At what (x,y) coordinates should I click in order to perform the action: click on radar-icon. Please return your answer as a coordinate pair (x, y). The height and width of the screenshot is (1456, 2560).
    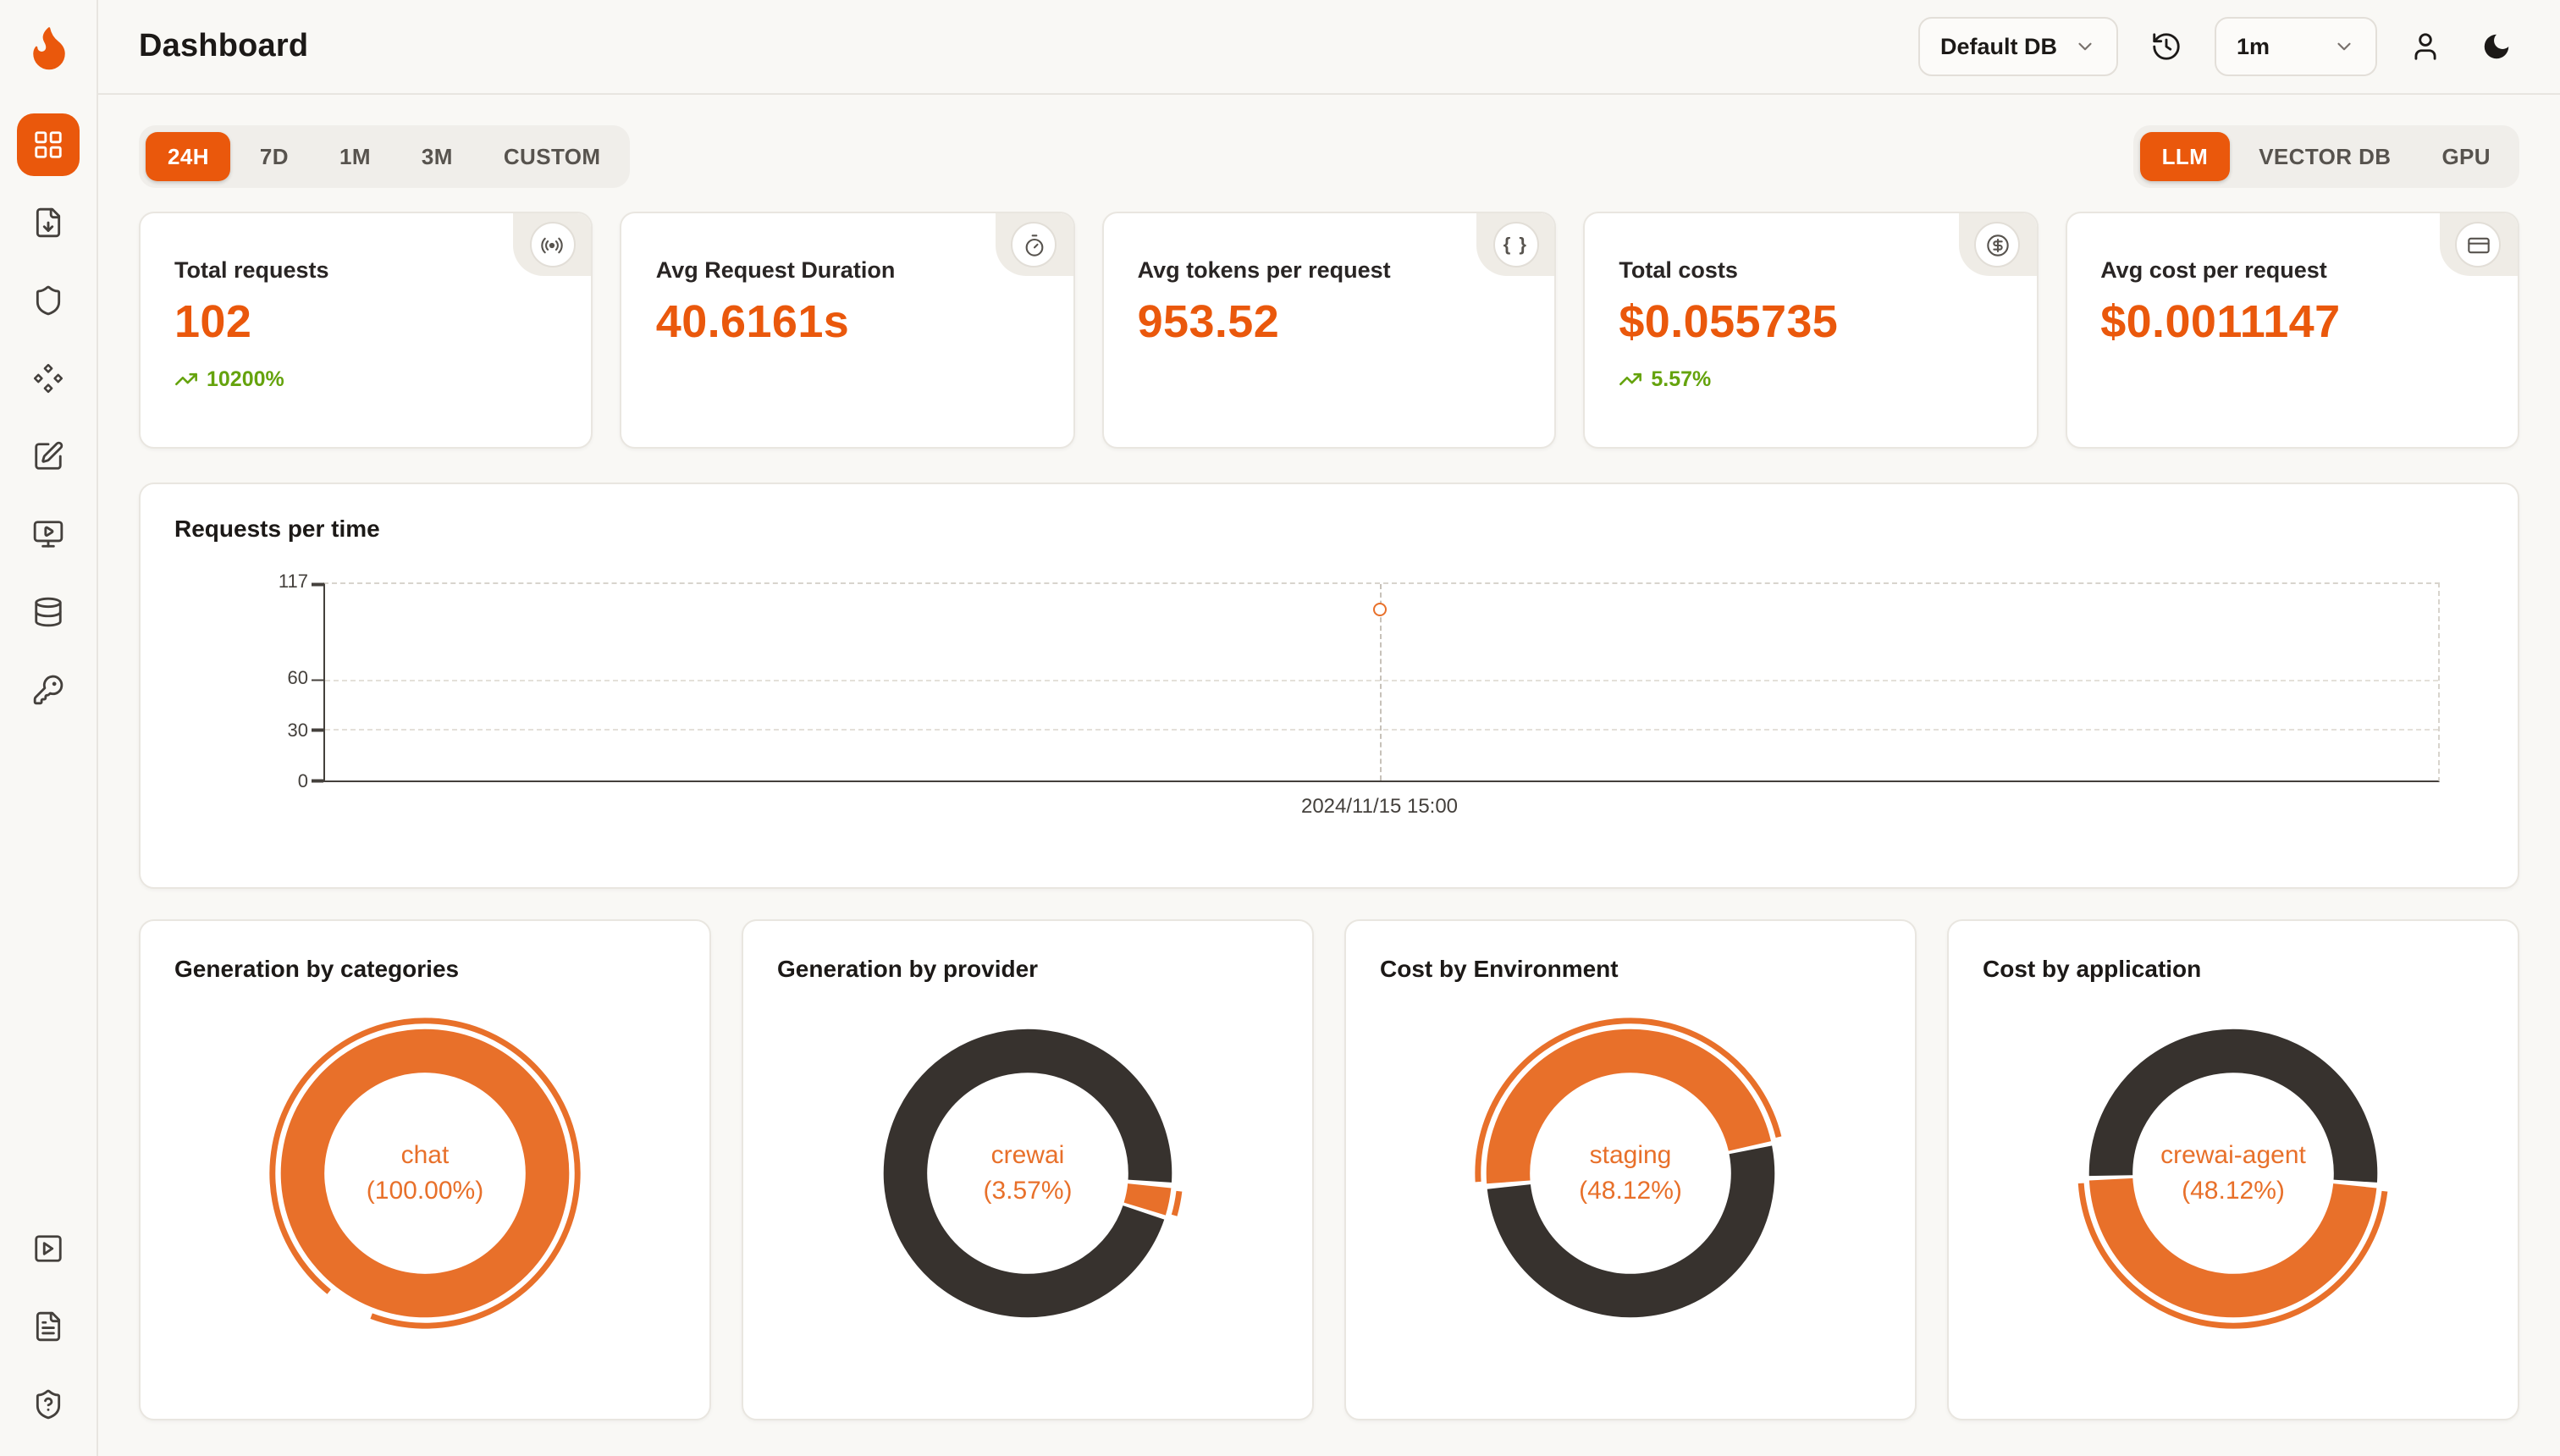
    Looking at the image, I should click on (553, 244).